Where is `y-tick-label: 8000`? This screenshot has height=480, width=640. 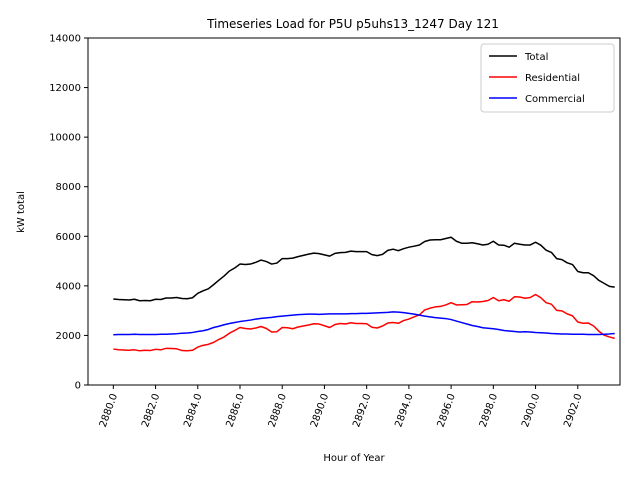 y-tick-label: 8000 is located at coordinates (68, 187).